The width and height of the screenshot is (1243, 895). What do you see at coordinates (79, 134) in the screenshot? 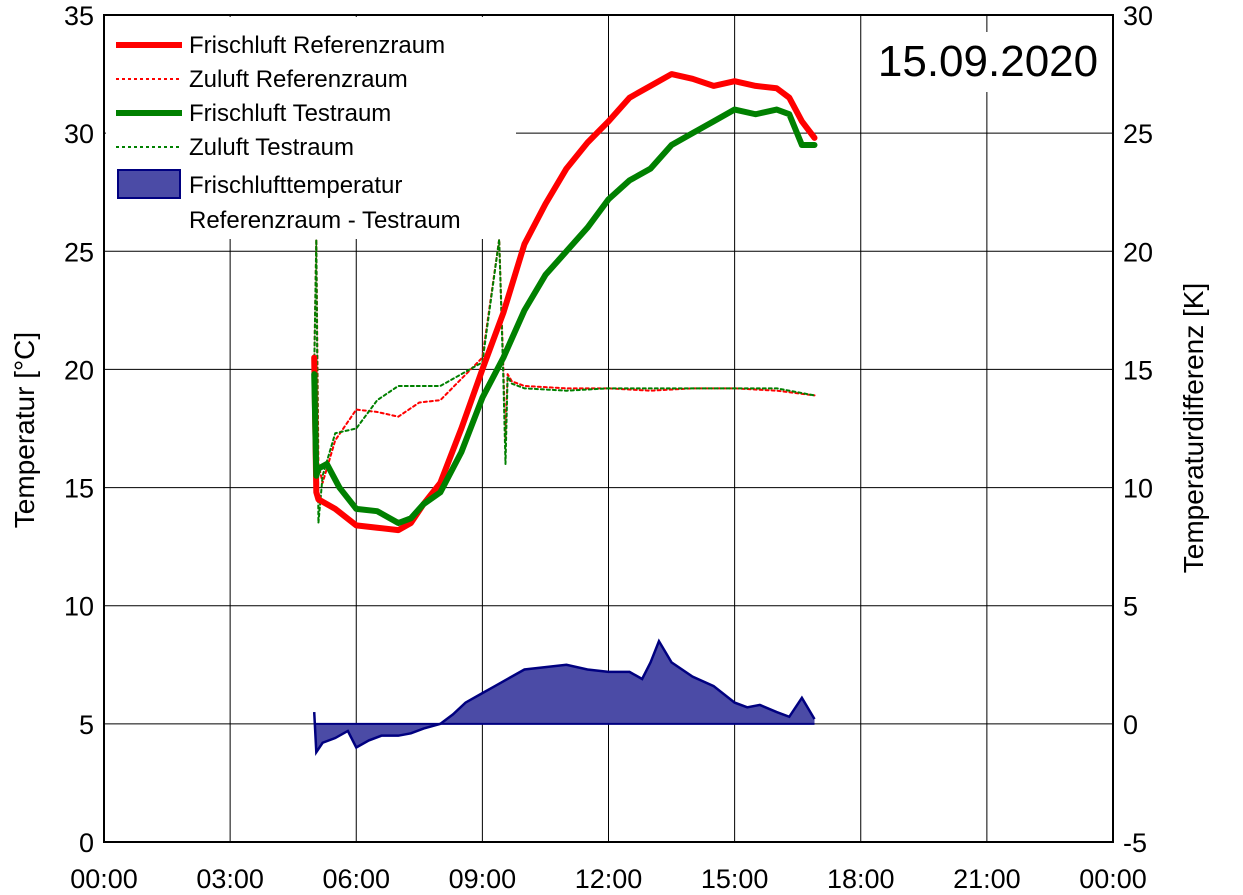
I see `y-tick-label: 30` at bounding box center [79, 134].